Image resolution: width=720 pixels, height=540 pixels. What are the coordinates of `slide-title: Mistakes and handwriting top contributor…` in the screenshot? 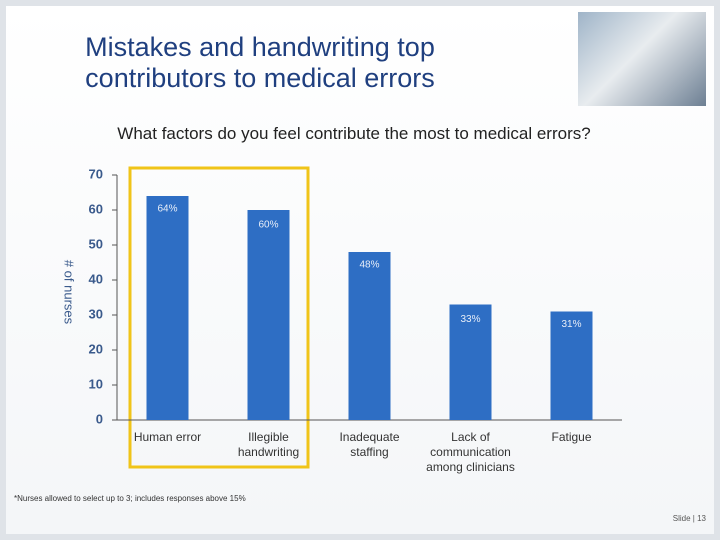 It's located at (260, 62).